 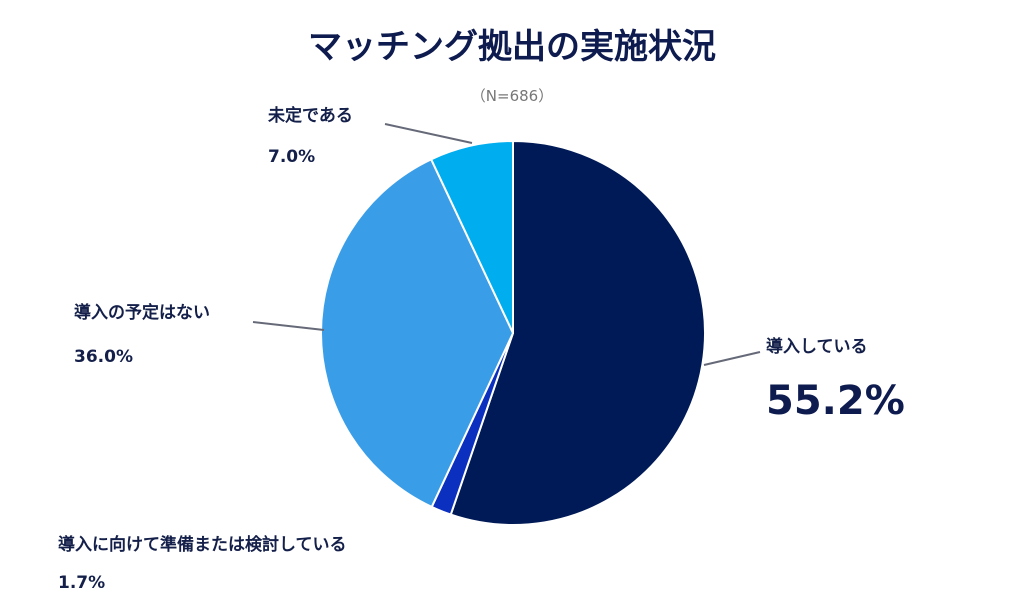 I want to click on chart-subtitle: （N=686）, so click(x=512, y=96).